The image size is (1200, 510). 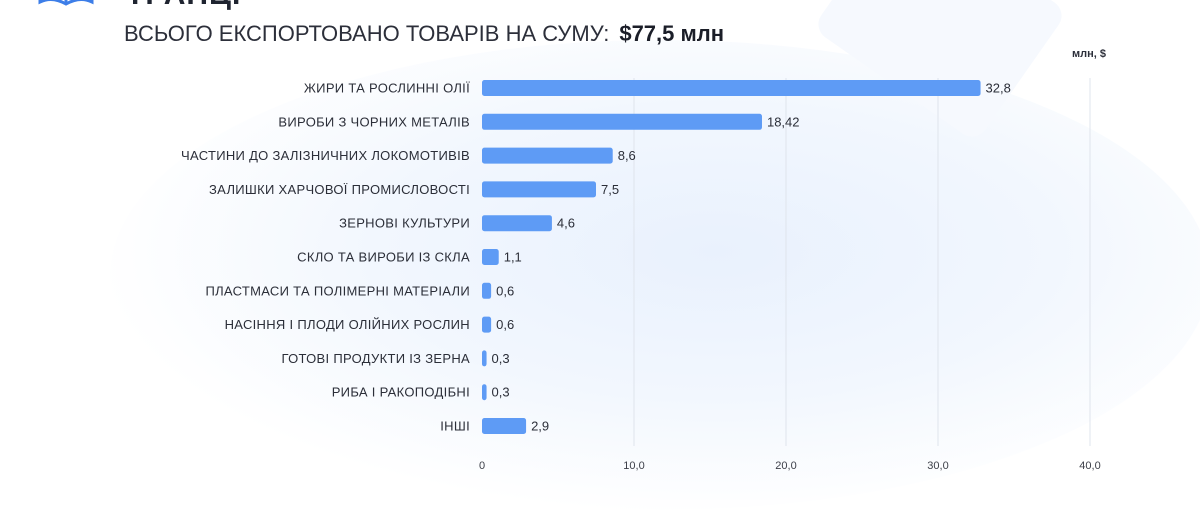 I want to click on x-tick-label: 10,0, so click(x=633, y=466).